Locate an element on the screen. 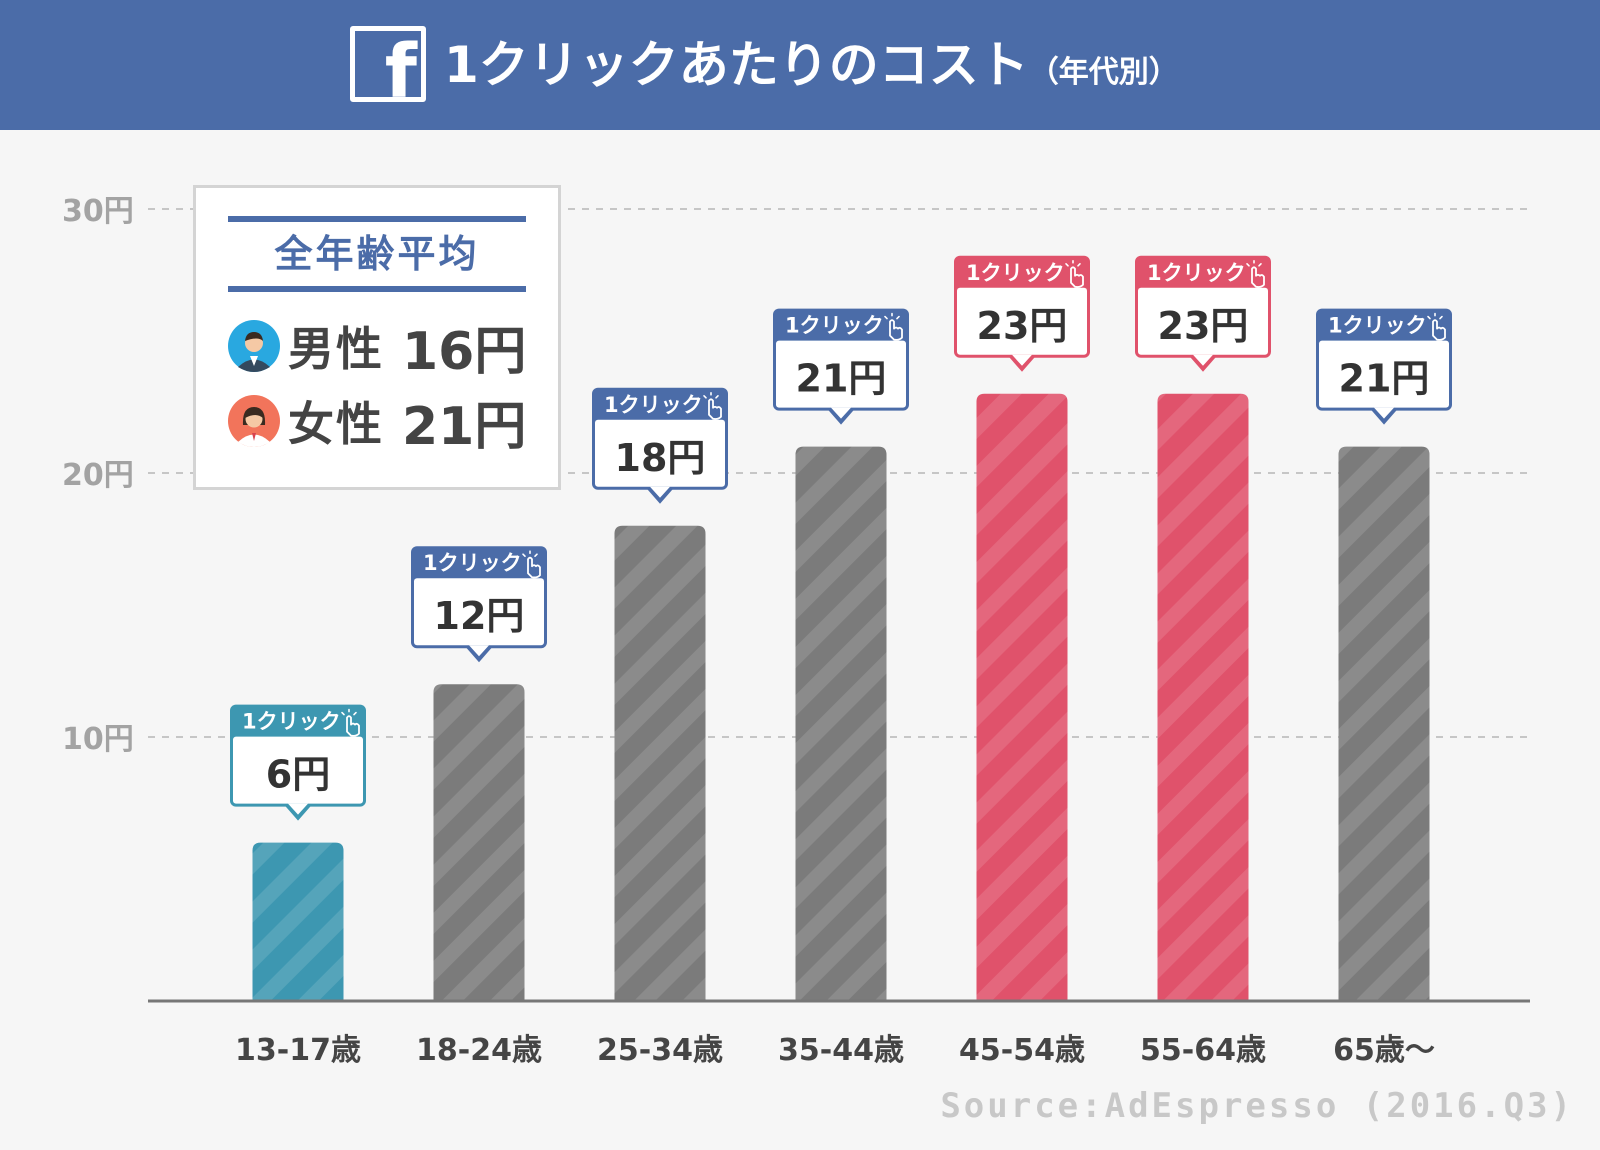 This screenshot has height=1150, width=1600. male-avatar-icon is located at coordinates (254, 346).